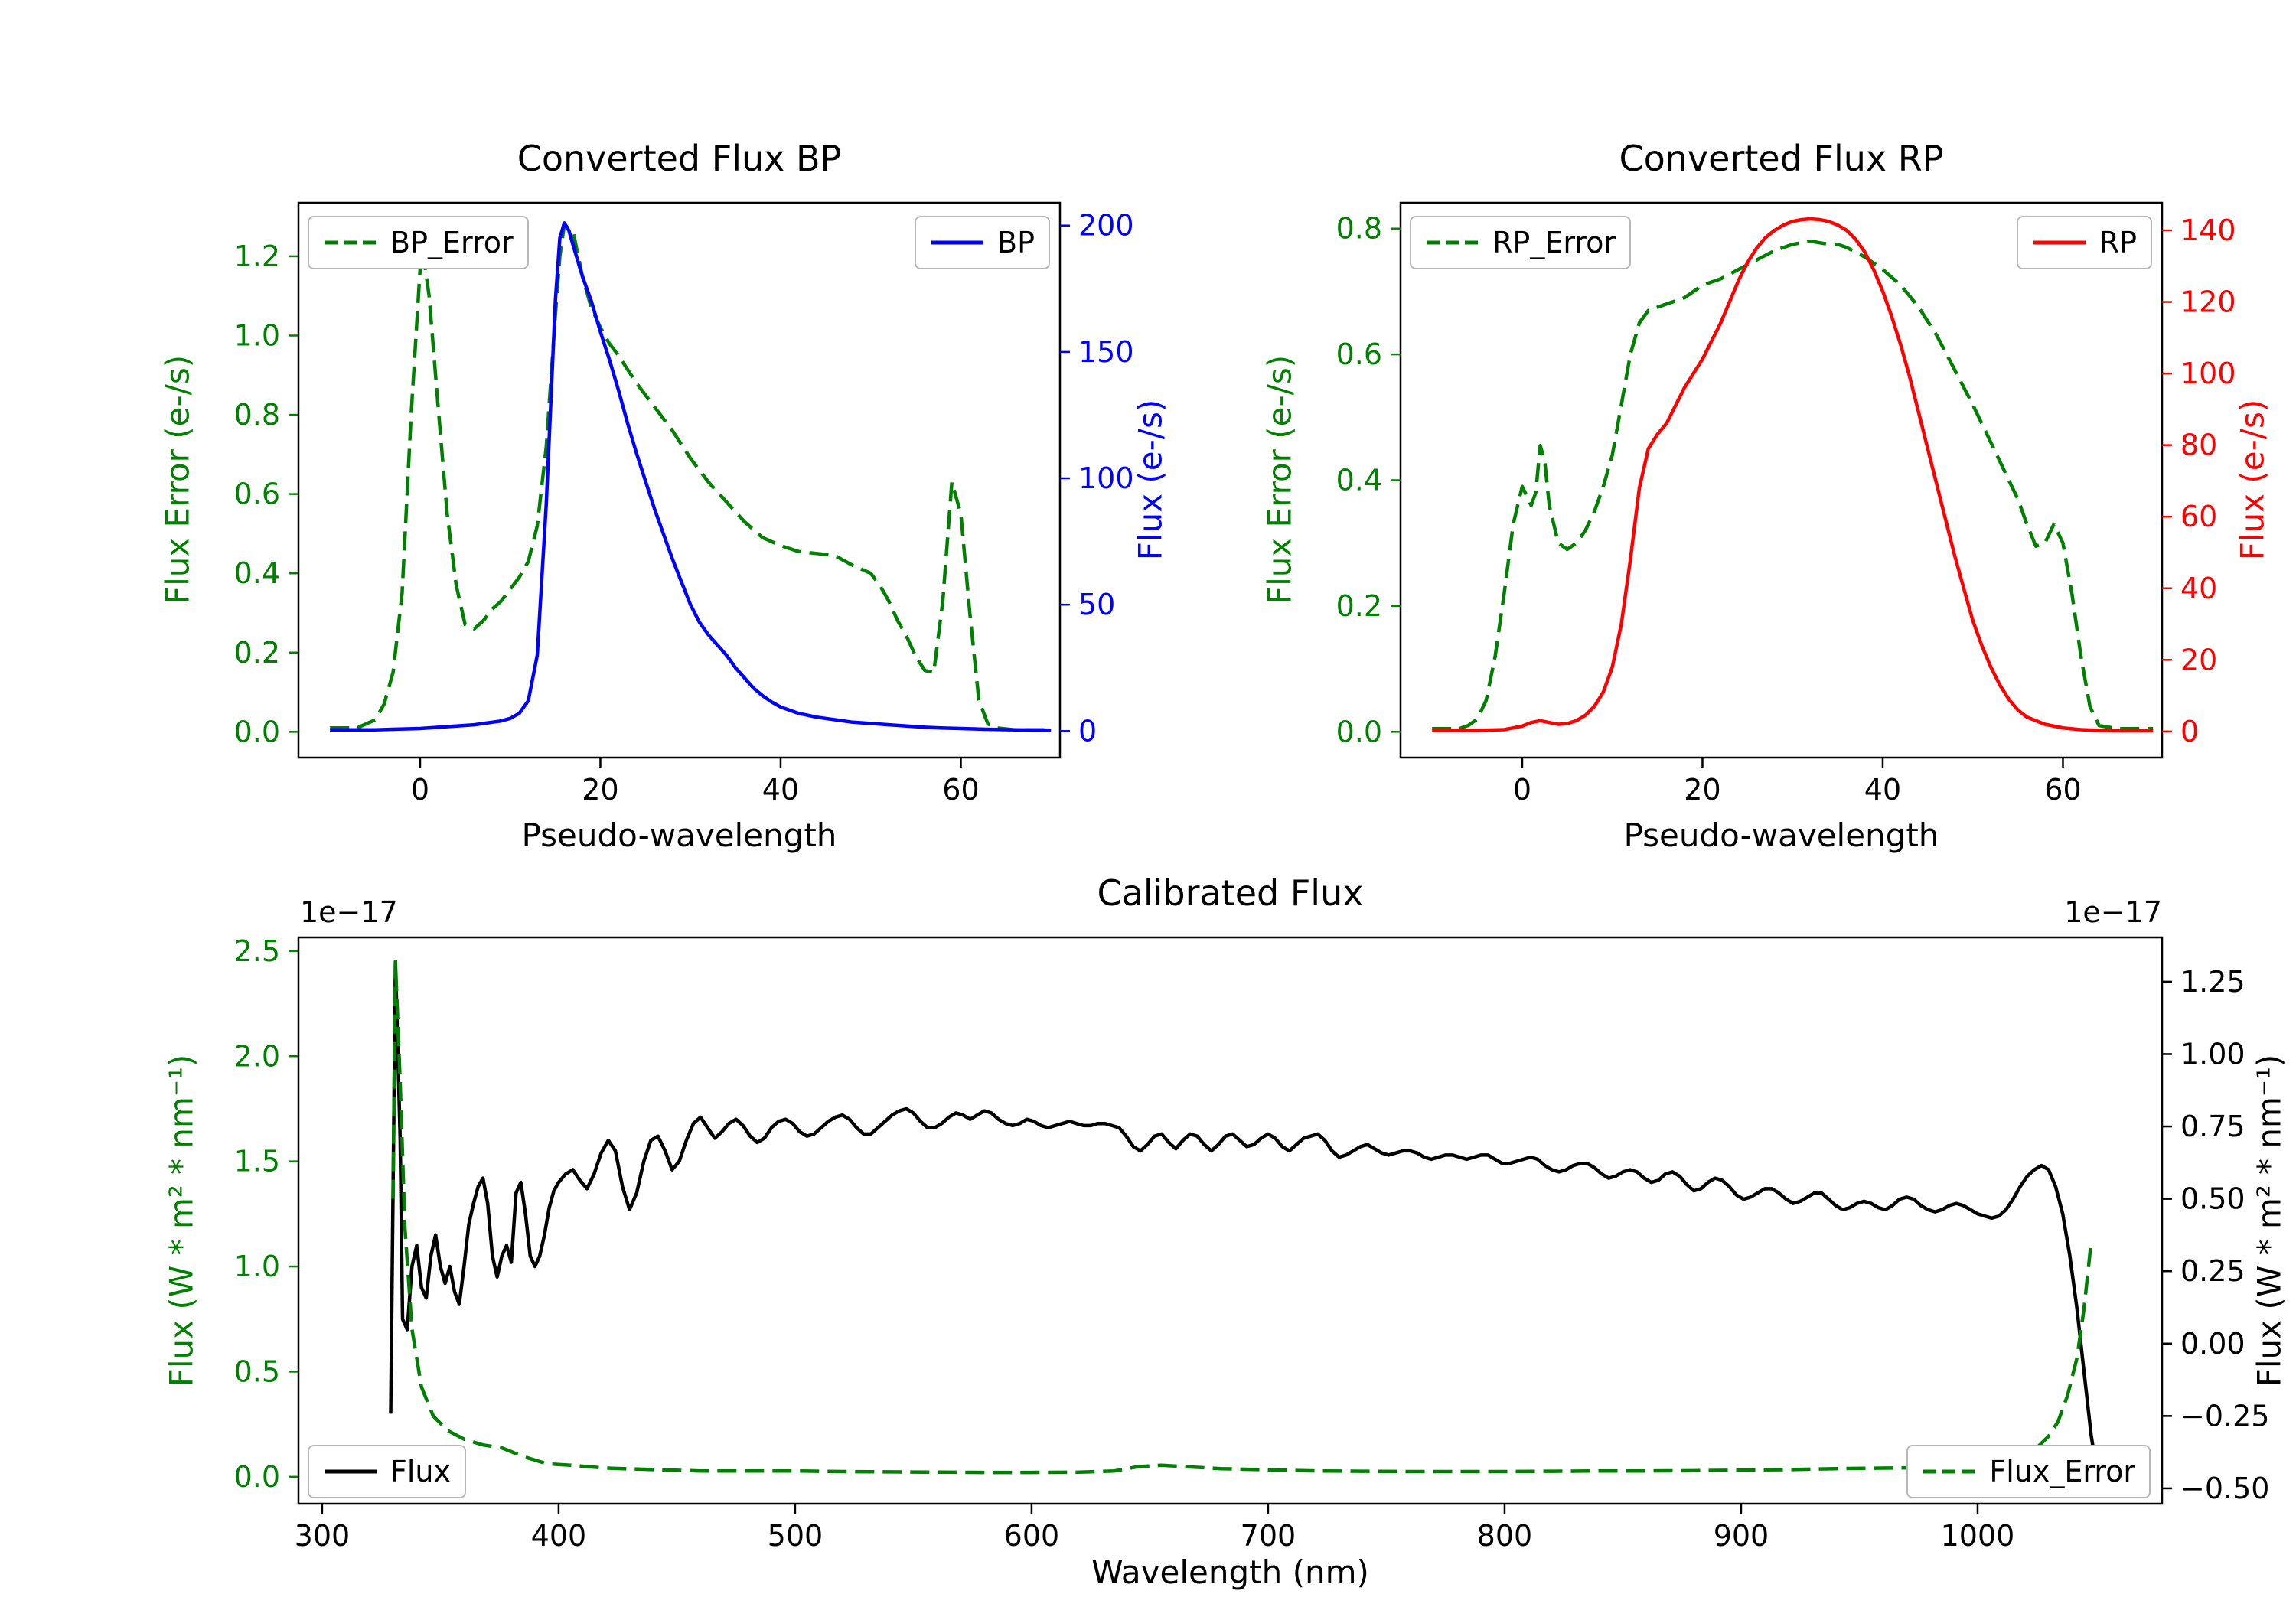 The height and width of the screenshot is (1607, 2296). Describe the element at coordinates (1554, 242) in the screenshot. I see `legend-rp-error-label: RP_Error` at that location.